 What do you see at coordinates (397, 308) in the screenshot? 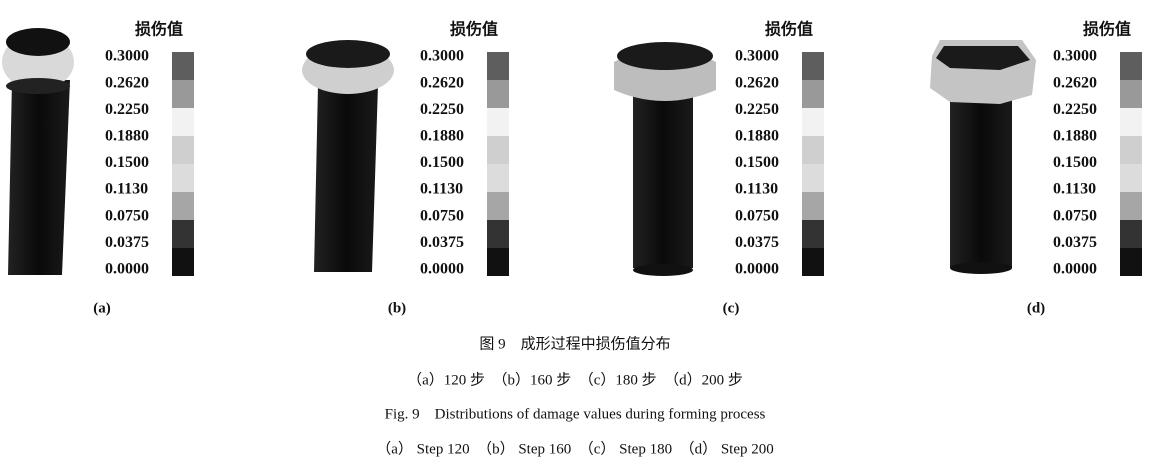
I see `panel-label: (b)` at bounding box center [397, 308].